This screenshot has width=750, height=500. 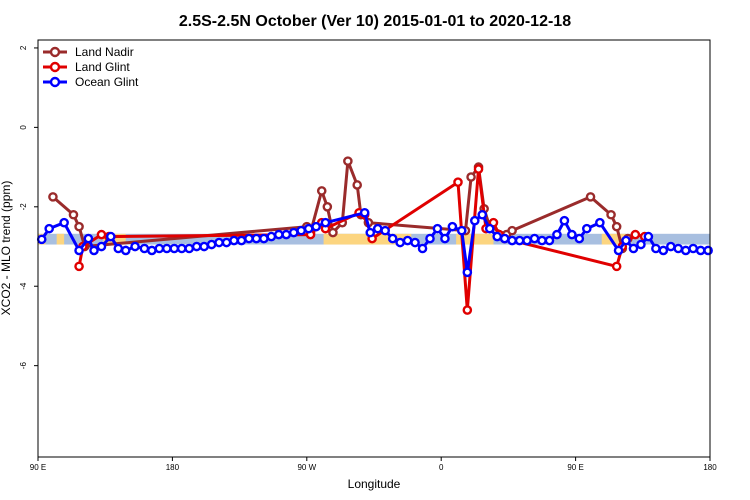 I want to click on legend-item-ocean-glint: Ocean Glint, so click(x=91, y=82).